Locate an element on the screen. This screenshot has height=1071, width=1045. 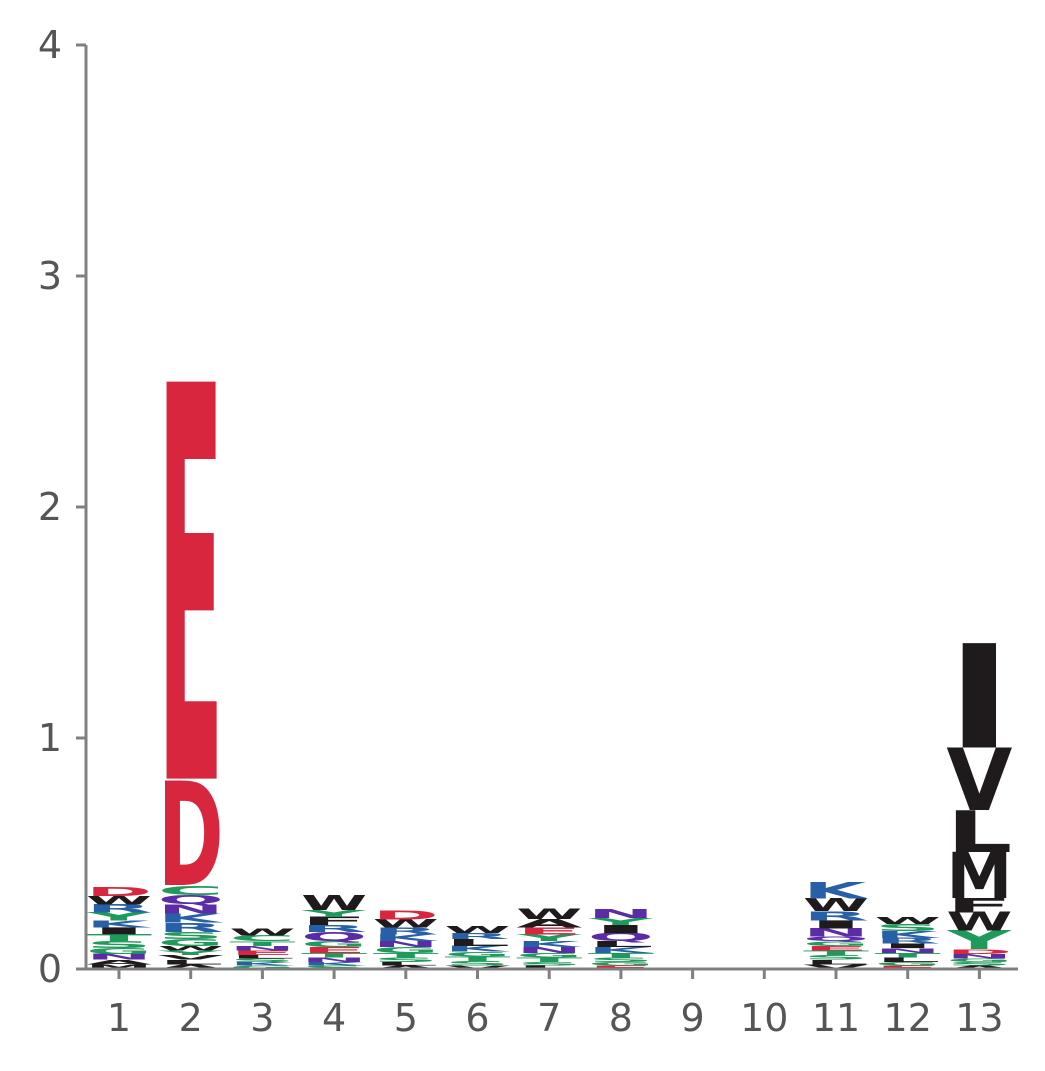
y-axis-ticks: 0 1 2 3 4 is located at coordinates (62, 507).